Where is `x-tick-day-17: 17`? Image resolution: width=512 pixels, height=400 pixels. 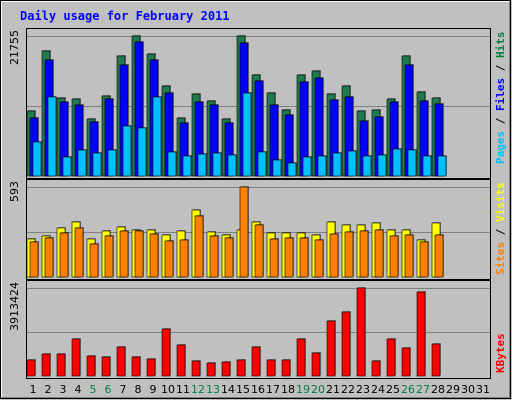
x-tick-day-17: 17 is located at coordinates (273, 389).